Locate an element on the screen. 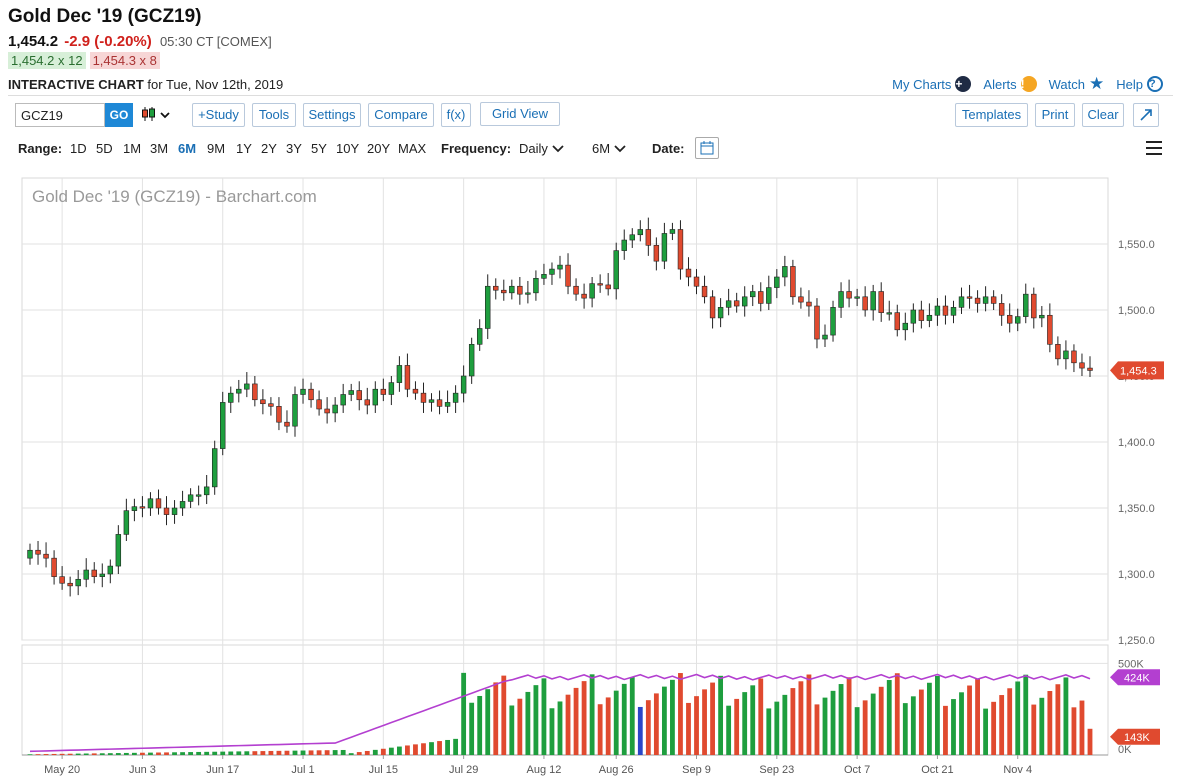 Image resolution: width=1179 pixels, height=779 pixels. range-1d: 1D is located at coordinates (78, 148).